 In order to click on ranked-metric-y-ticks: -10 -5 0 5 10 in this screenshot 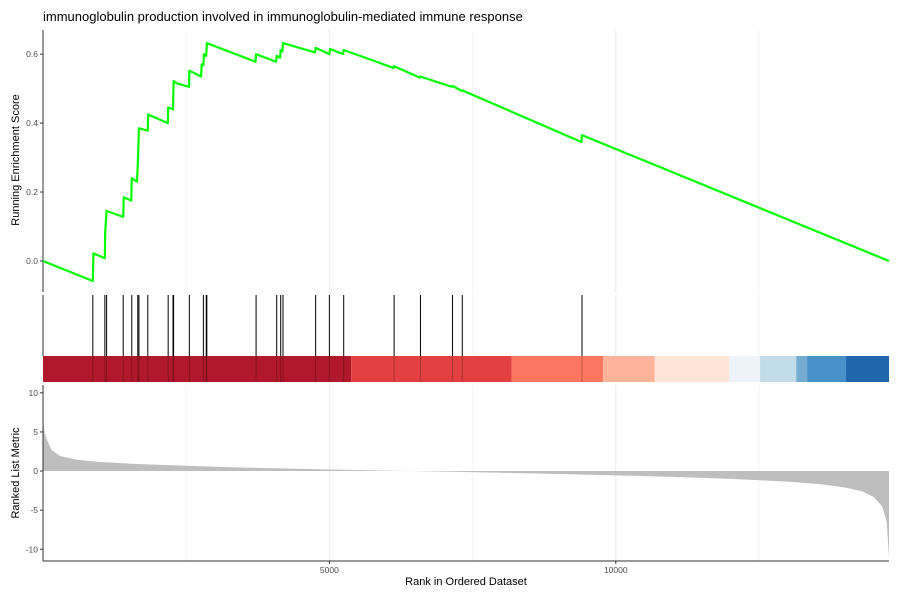, I will do `click(34, 471)`.